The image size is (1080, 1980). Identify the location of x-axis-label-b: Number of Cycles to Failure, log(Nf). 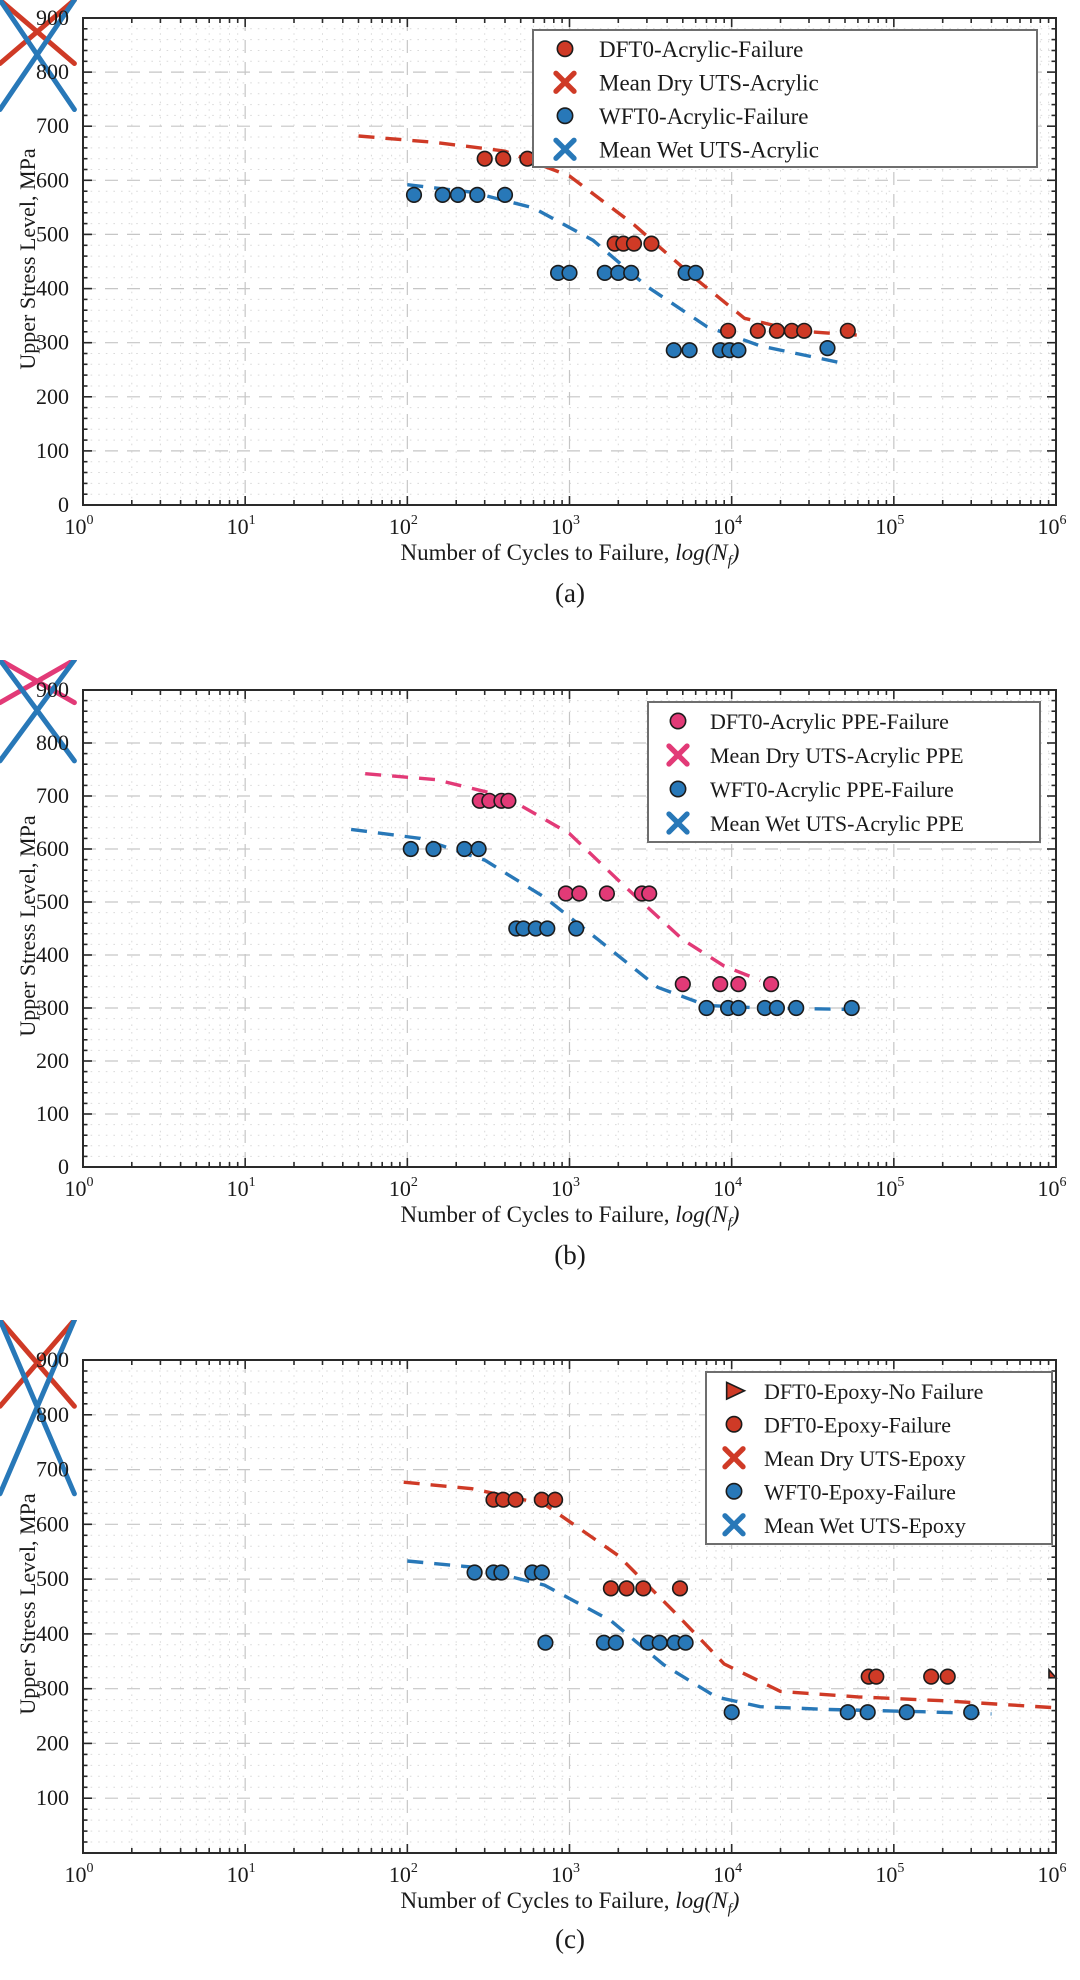
(570, 1217).